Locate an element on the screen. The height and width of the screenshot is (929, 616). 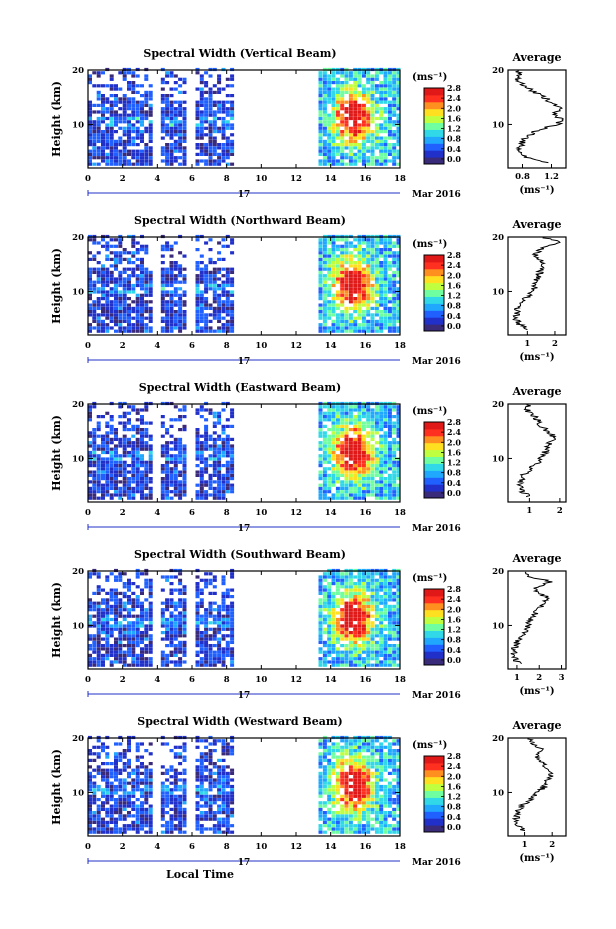
average-y-tick-label: 10 is located at coordinates (498, 459).